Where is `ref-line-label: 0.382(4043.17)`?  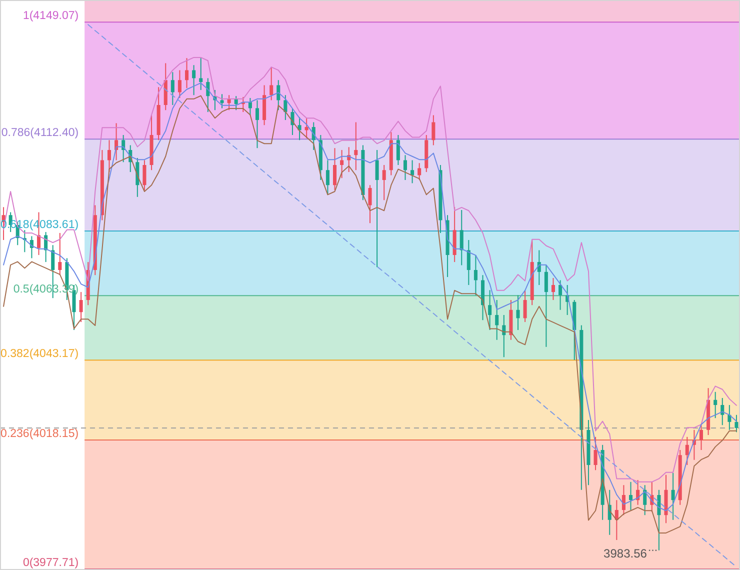
ref-line-label: 0.382(4043.17) is located at coordinates (39, 354).